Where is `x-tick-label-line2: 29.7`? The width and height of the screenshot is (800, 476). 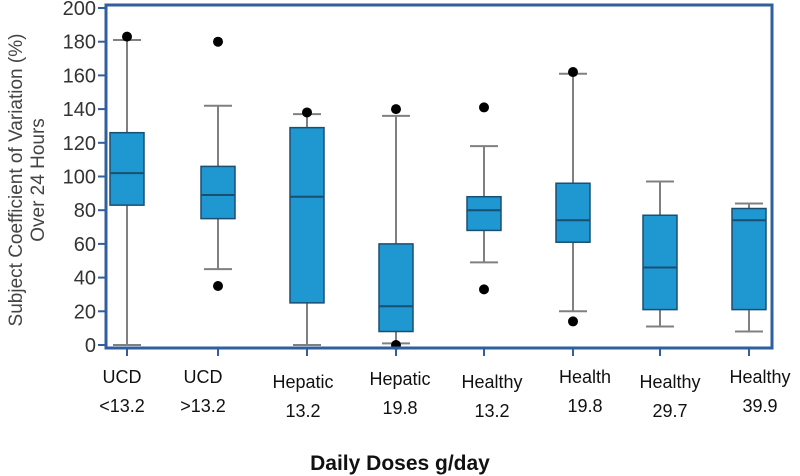 x-tick-label-line2: 29.7 is located at coordinates (669, 411).